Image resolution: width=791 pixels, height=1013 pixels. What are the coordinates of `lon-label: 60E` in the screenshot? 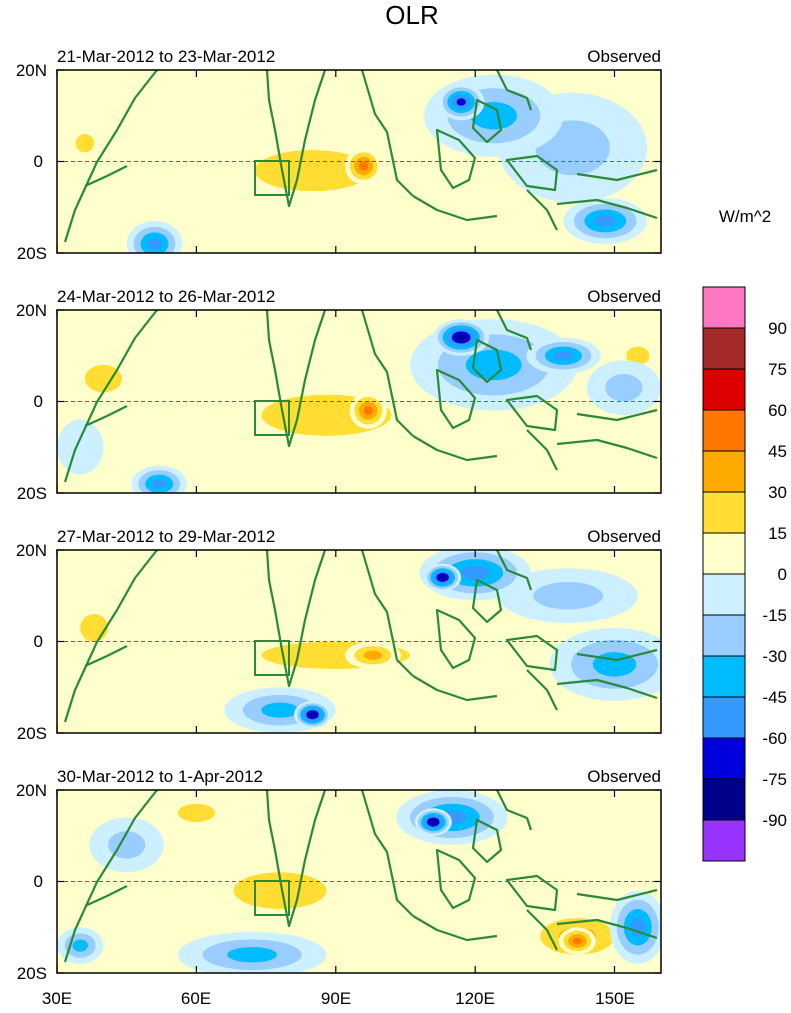 It's located at (196, 998).